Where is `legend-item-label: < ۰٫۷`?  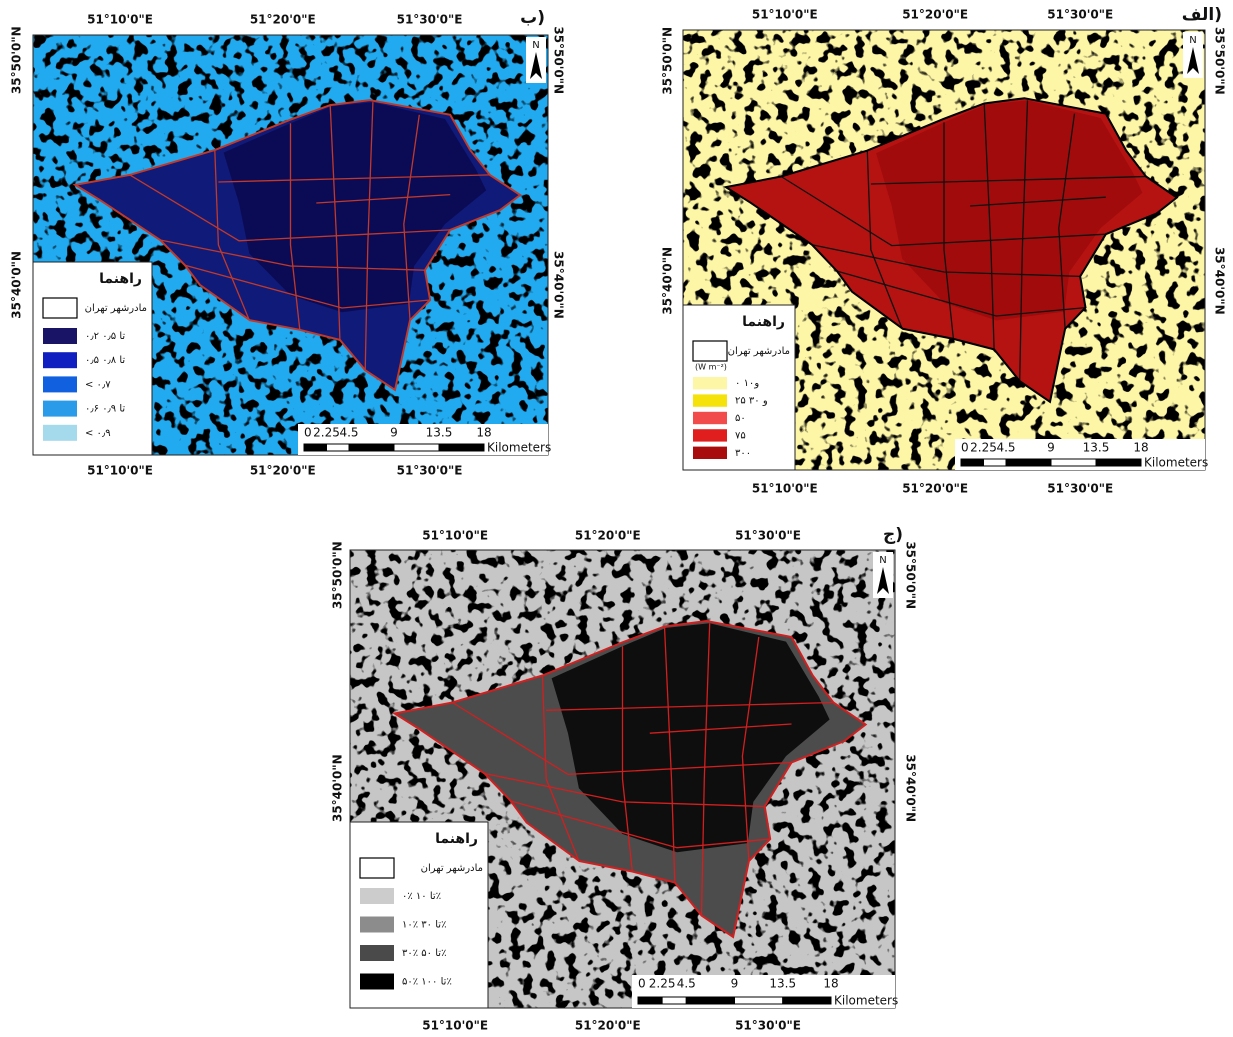
legend-item-label: < ۰٫۷ is located at coordinates (98, 384).